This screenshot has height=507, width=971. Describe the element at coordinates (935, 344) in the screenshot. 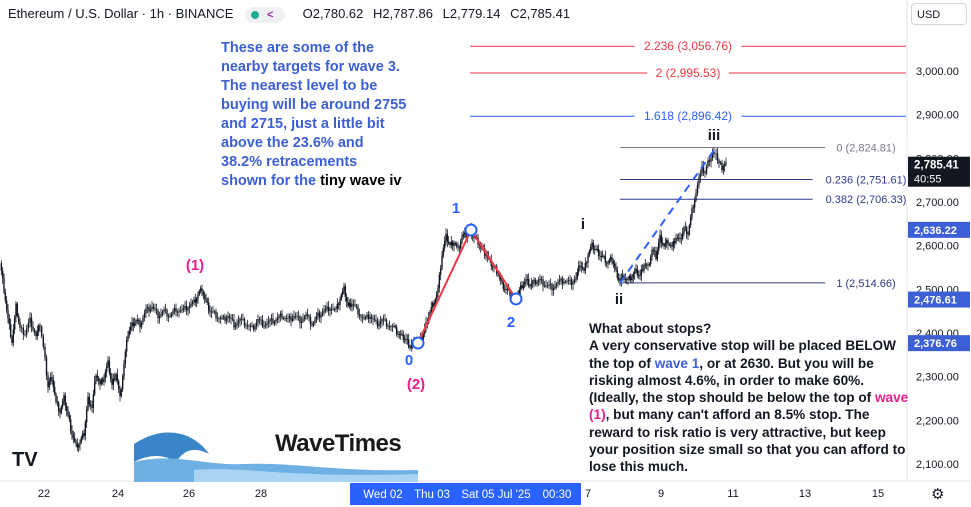

I see `price-marker-label: 2,376.76` at that location.